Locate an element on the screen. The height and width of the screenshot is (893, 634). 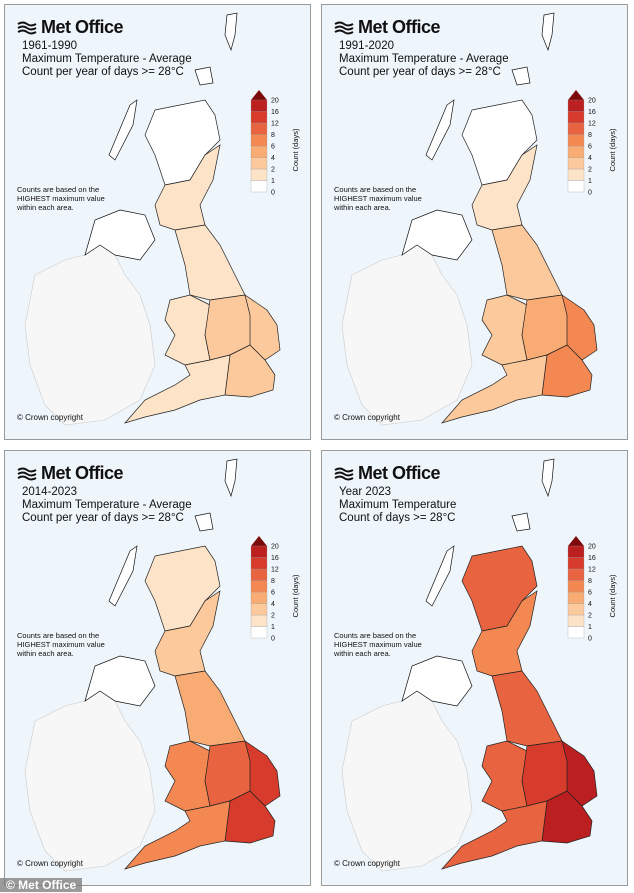
metric: Maximum Temperature is located at coordinates (398, 505).